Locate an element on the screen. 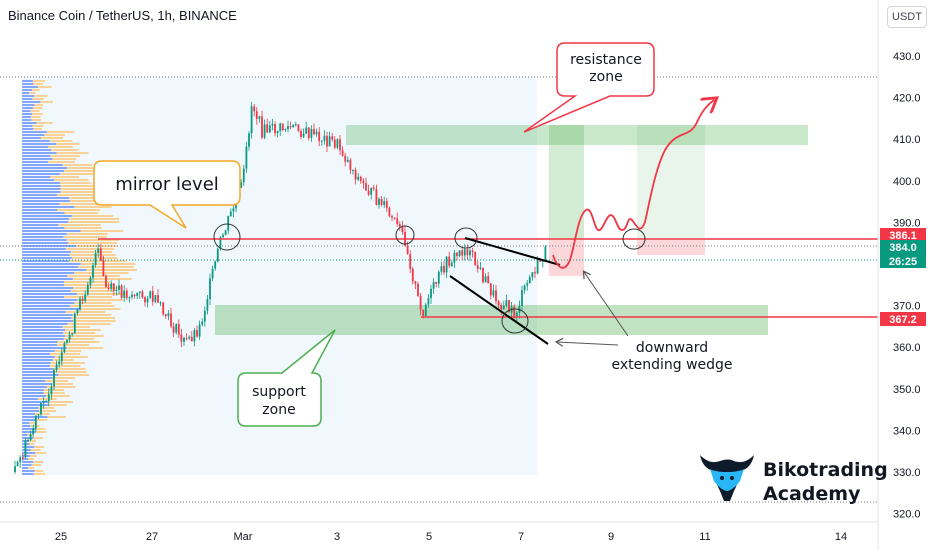 This screenshot has width=932, height=550. wedge-upper-line is located at coordinates (512, 251).